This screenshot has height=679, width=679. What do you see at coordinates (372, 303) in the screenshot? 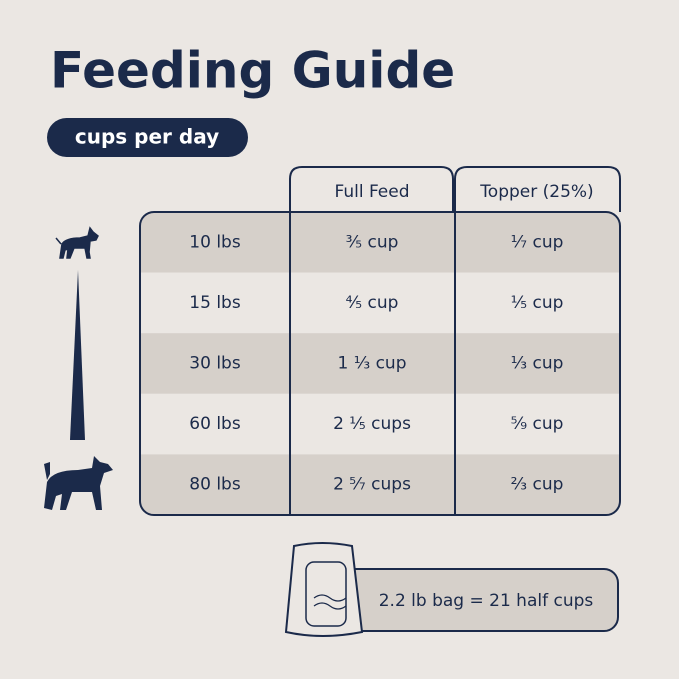
I see `cell-text: ⁴⁄₅ cup` at bounding box center [372, 303].